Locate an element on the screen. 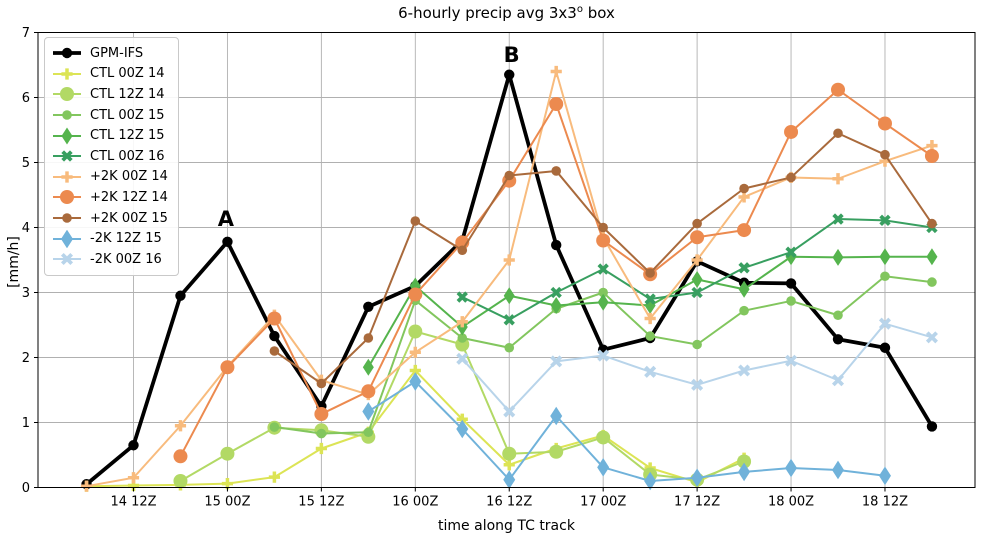 The width and height of the screenshot is (982, 545). x-tick-label: 18 12Z is located at coordinates (885, 502).